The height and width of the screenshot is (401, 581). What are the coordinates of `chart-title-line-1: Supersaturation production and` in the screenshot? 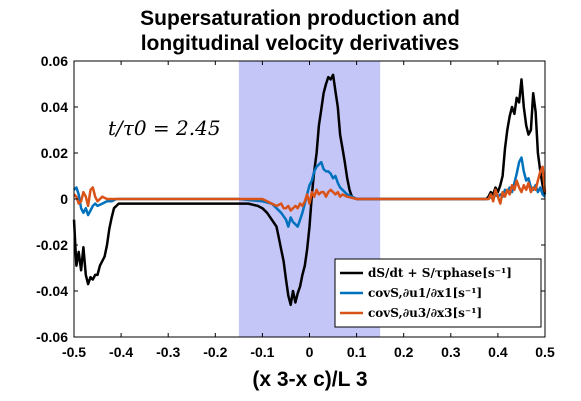 It's located at (300, 18).